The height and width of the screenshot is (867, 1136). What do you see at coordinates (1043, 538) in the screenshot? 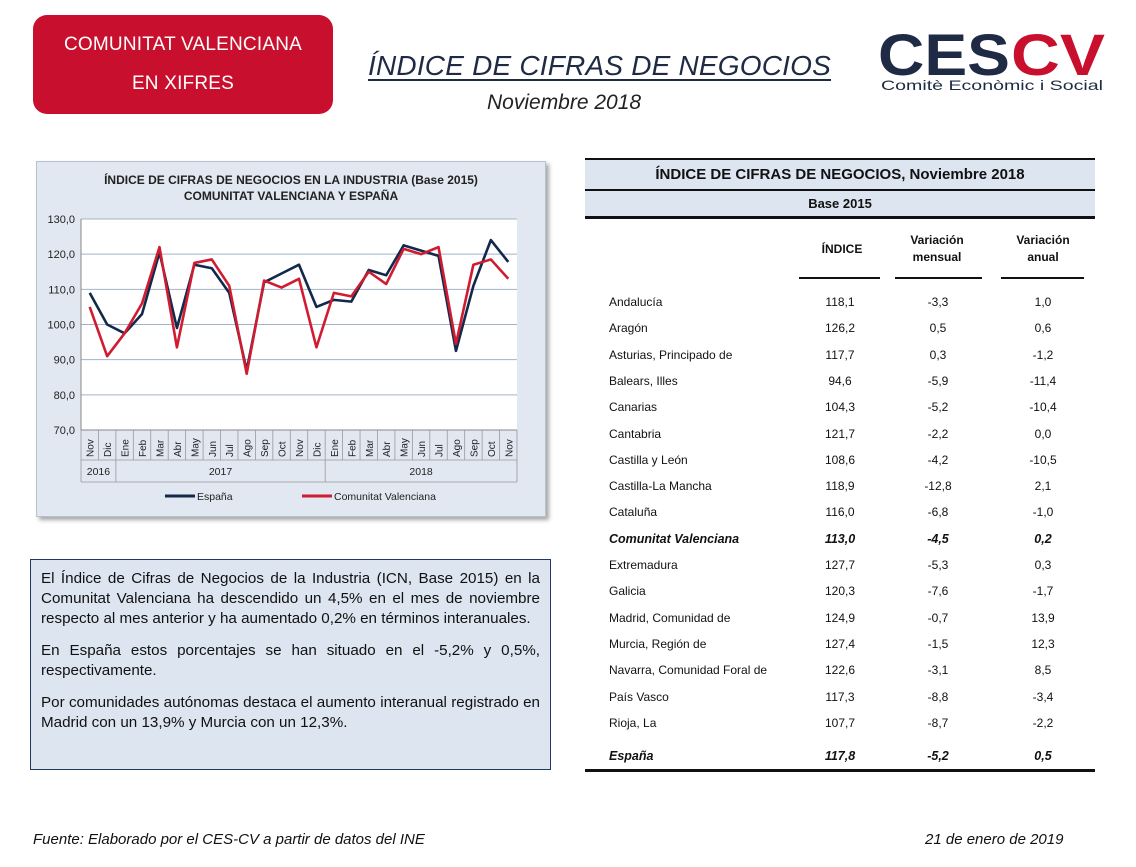
I see `anual-value: 0,2` at bounding box center [1043, 538].